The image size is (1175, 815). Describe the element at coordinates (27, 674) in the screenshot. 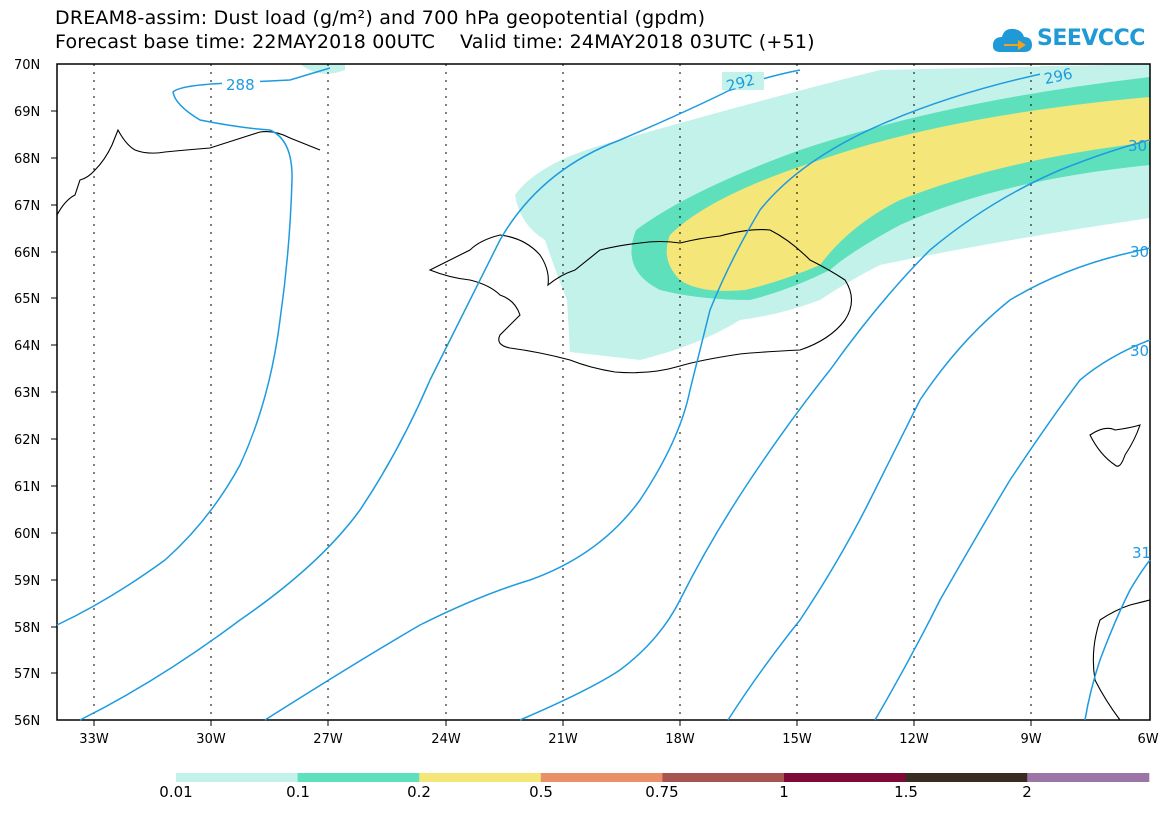

I see `lat-label-57n: 57N` at that location.